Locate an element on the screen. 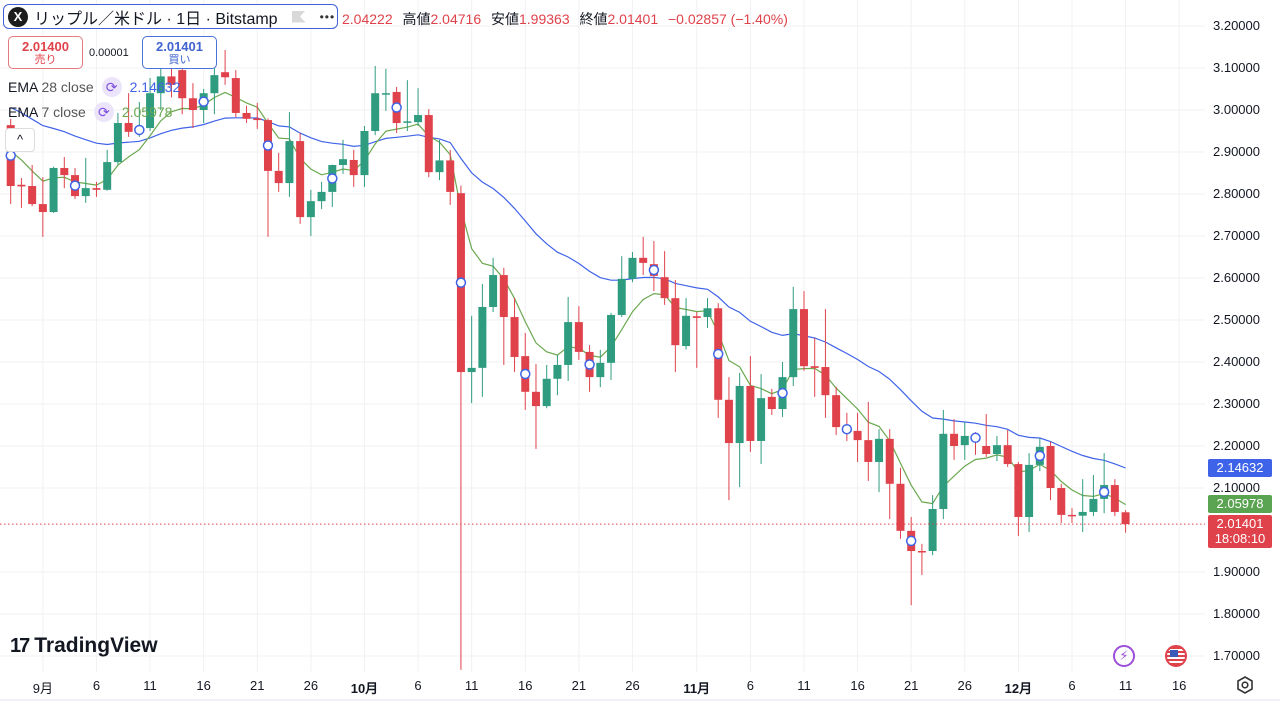  tradingview-logo: 17 TradingView is located at coordinates (84, 646).